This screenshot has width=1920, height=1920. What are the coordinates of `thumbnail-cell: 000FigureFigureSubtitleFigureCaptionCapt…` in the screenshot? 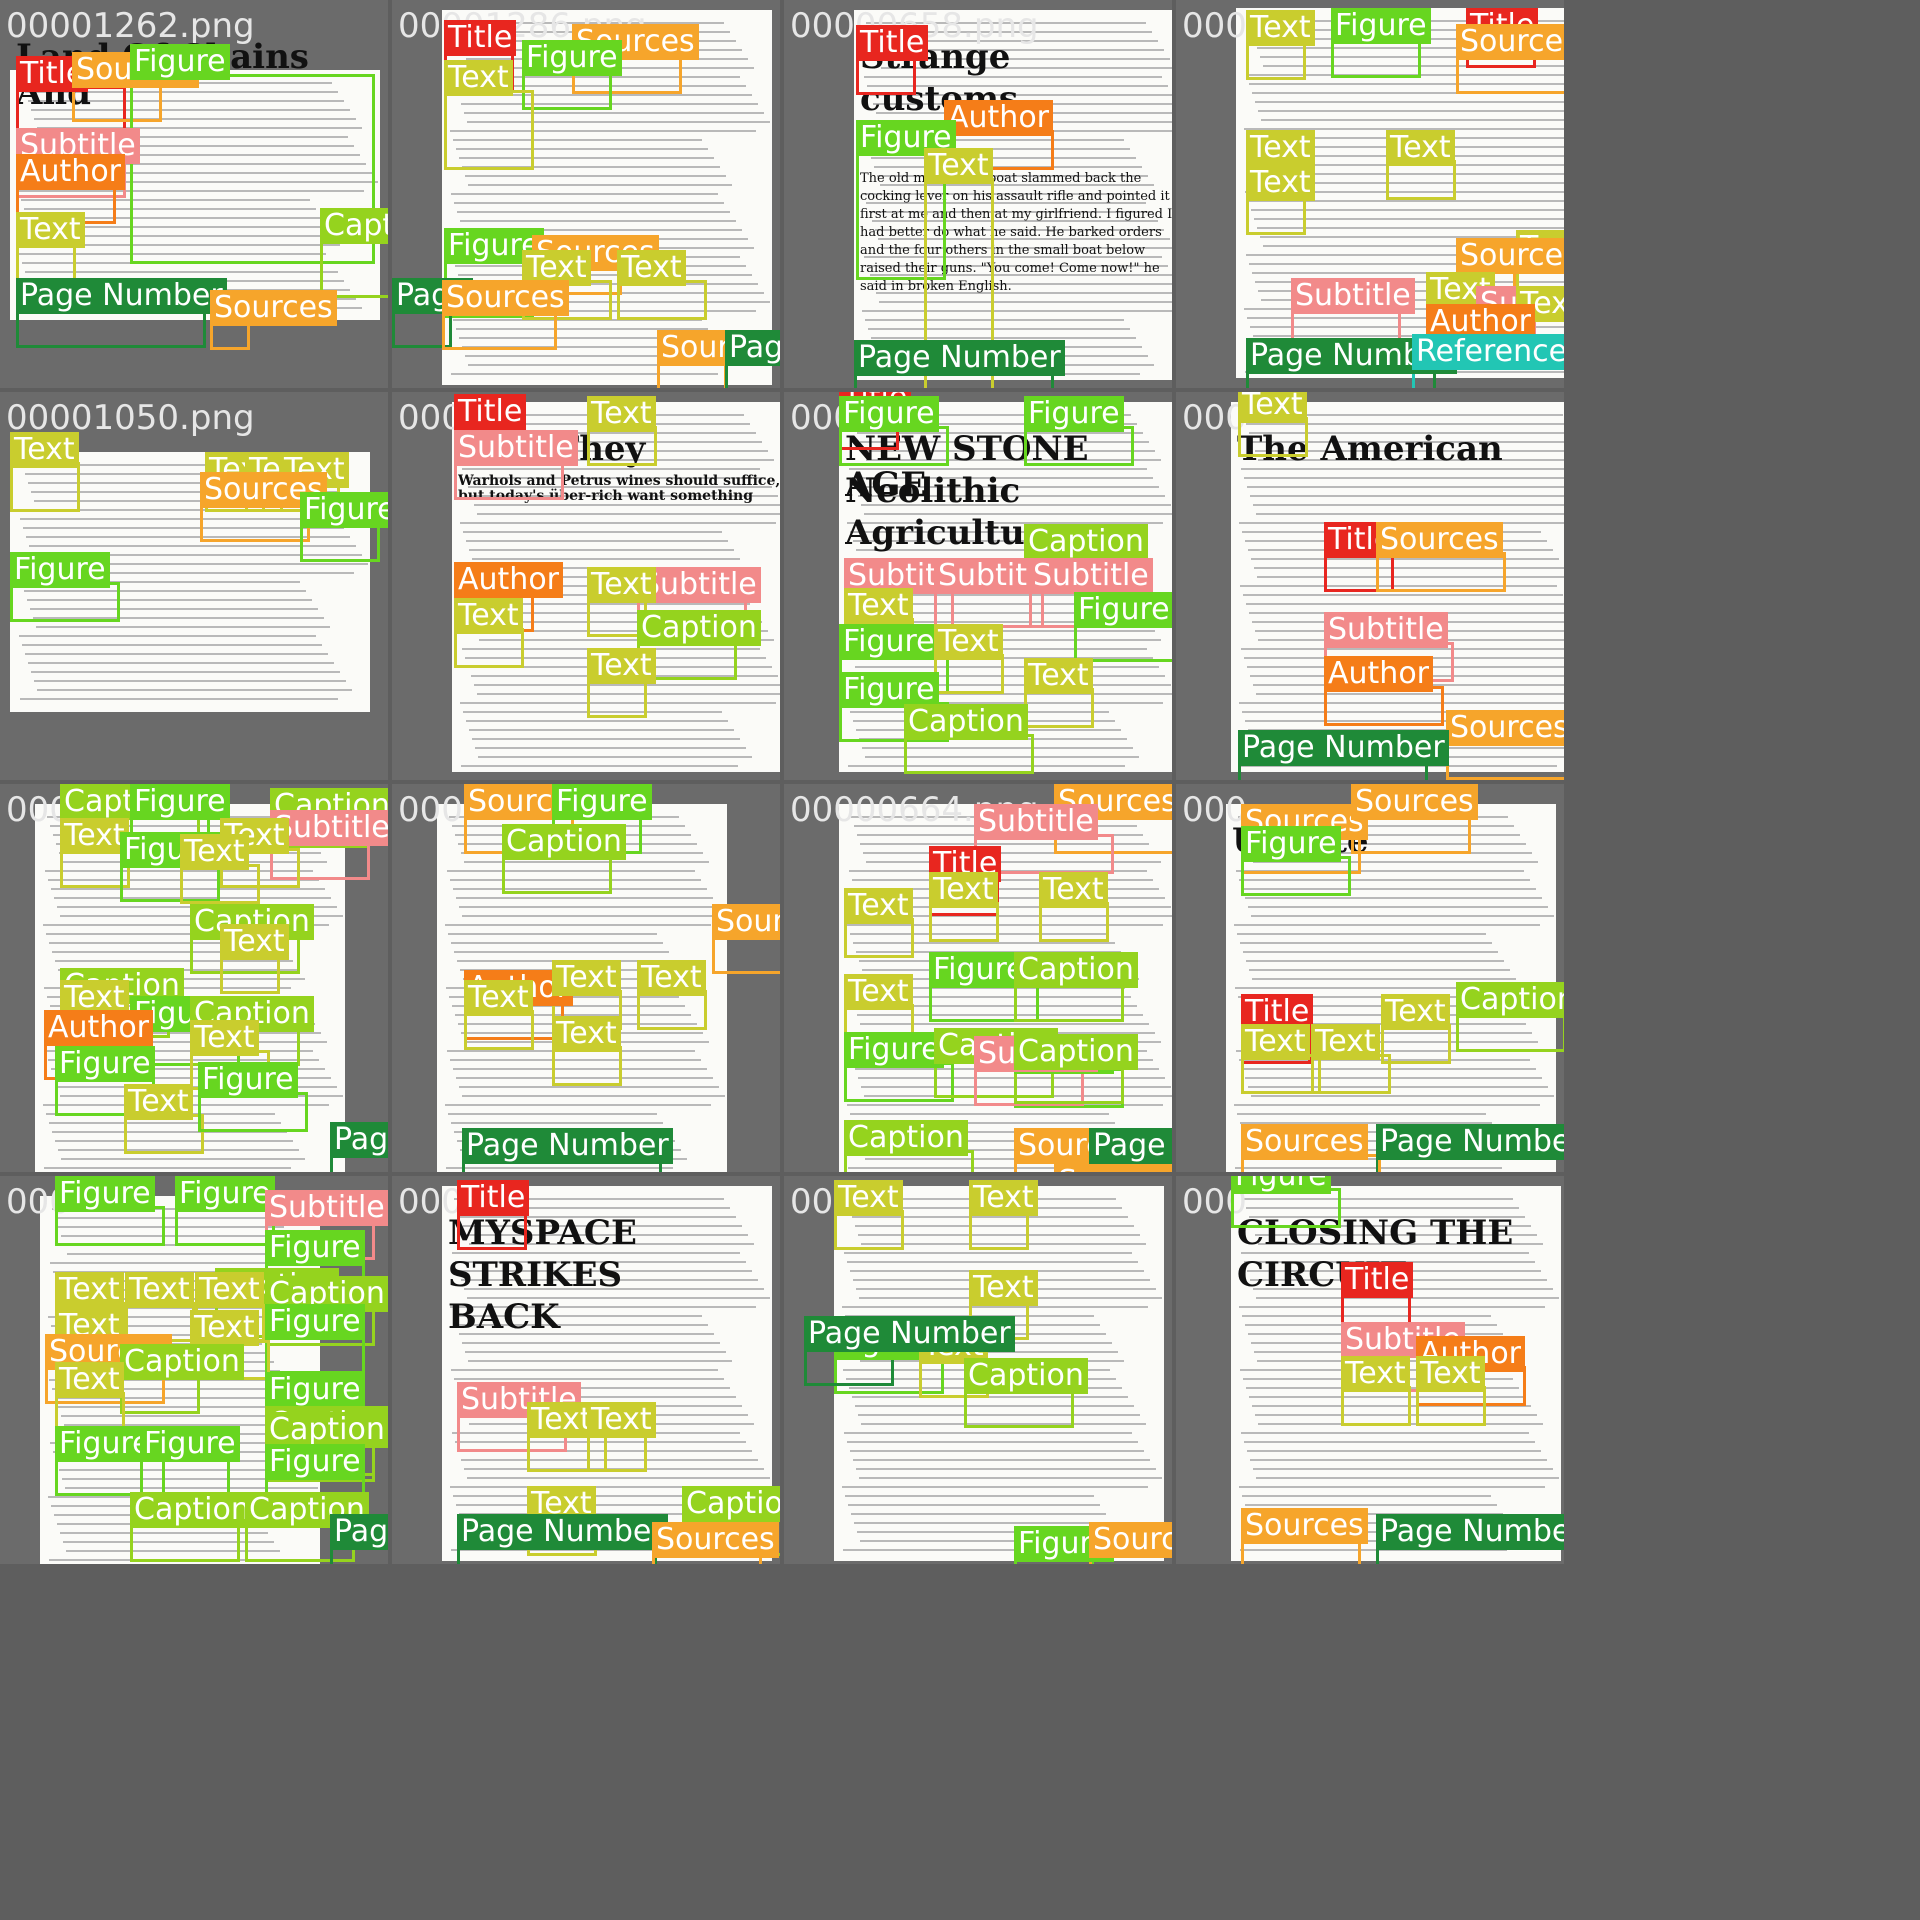 It's located at (194, 1370).